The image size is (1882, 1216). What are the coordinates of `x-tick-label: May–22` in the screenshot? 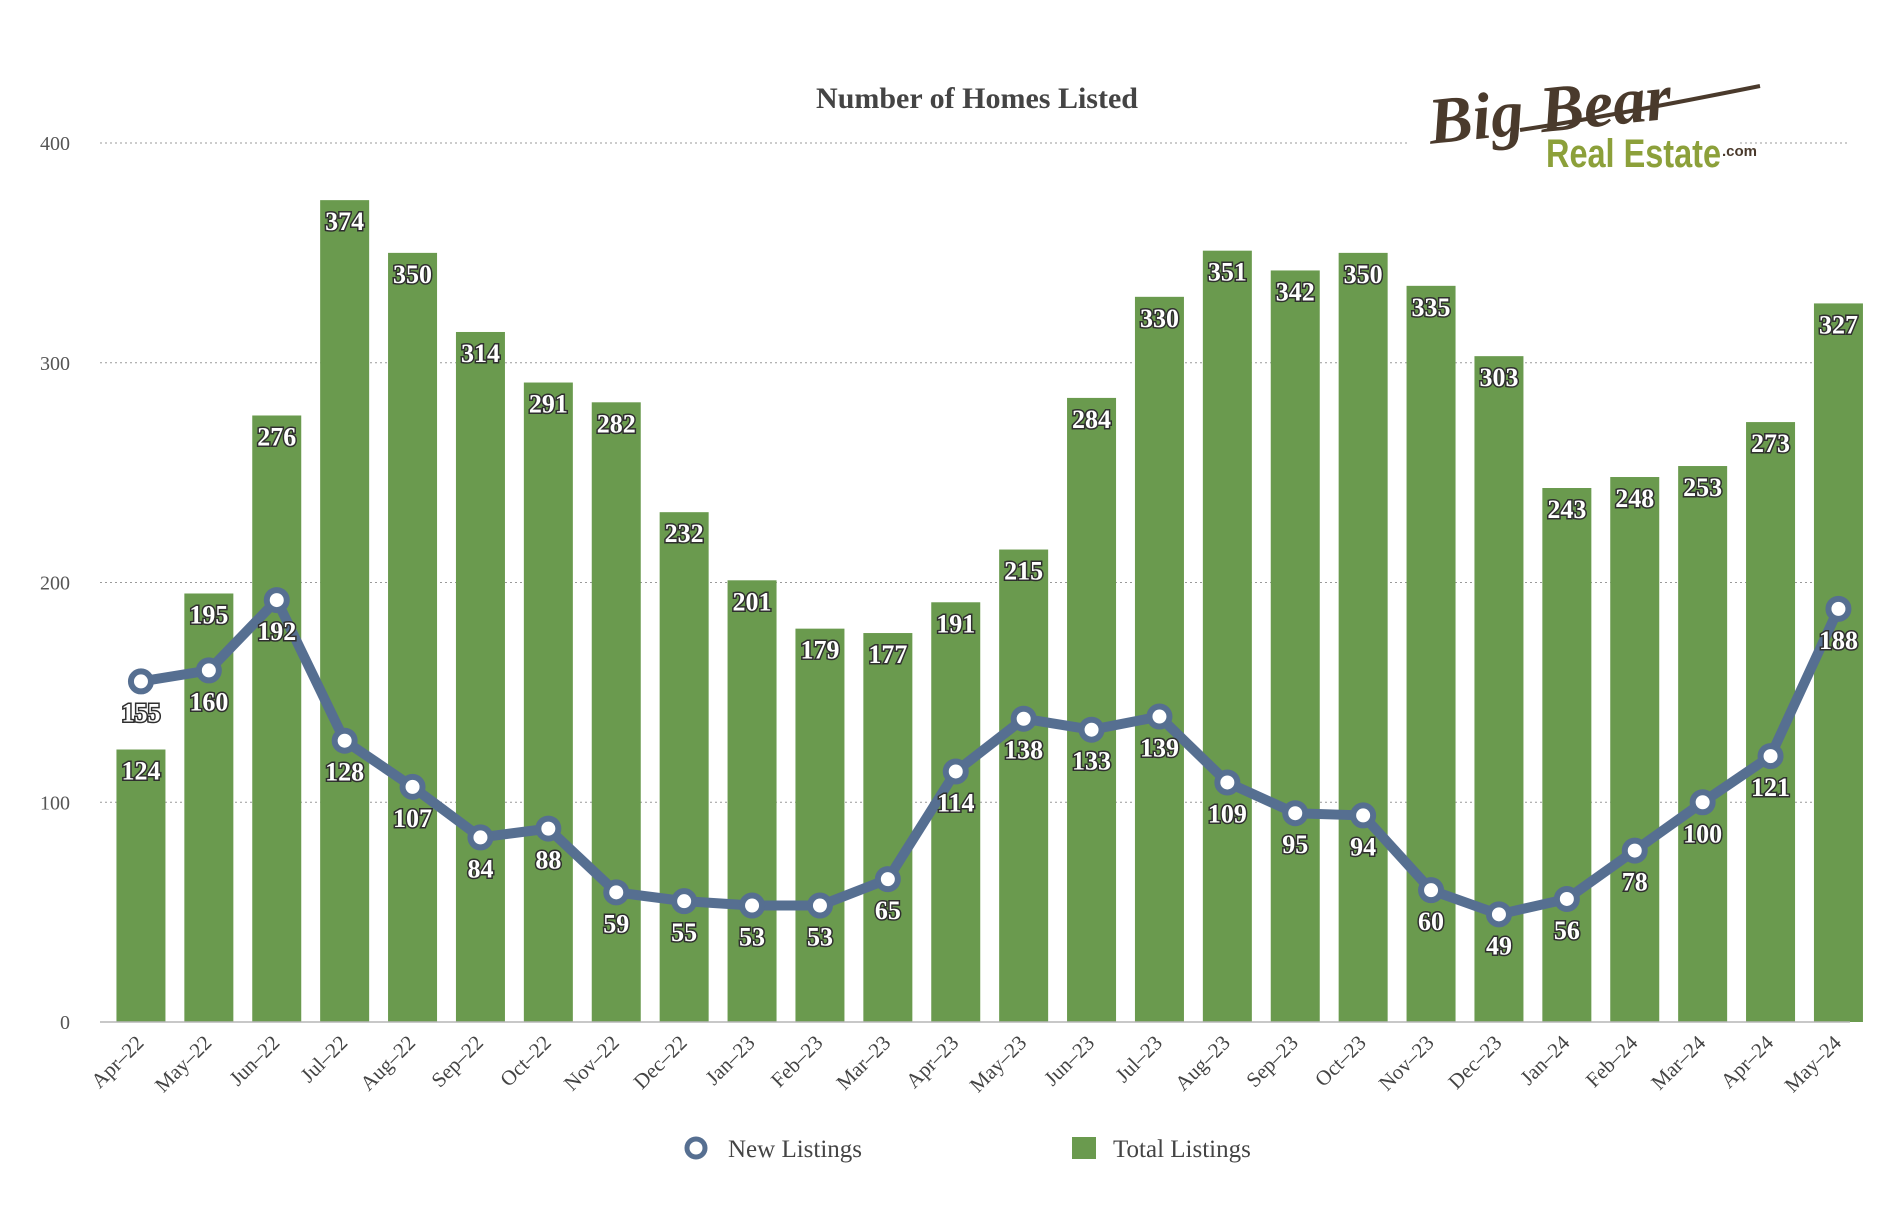 It's located at (183, 1064).